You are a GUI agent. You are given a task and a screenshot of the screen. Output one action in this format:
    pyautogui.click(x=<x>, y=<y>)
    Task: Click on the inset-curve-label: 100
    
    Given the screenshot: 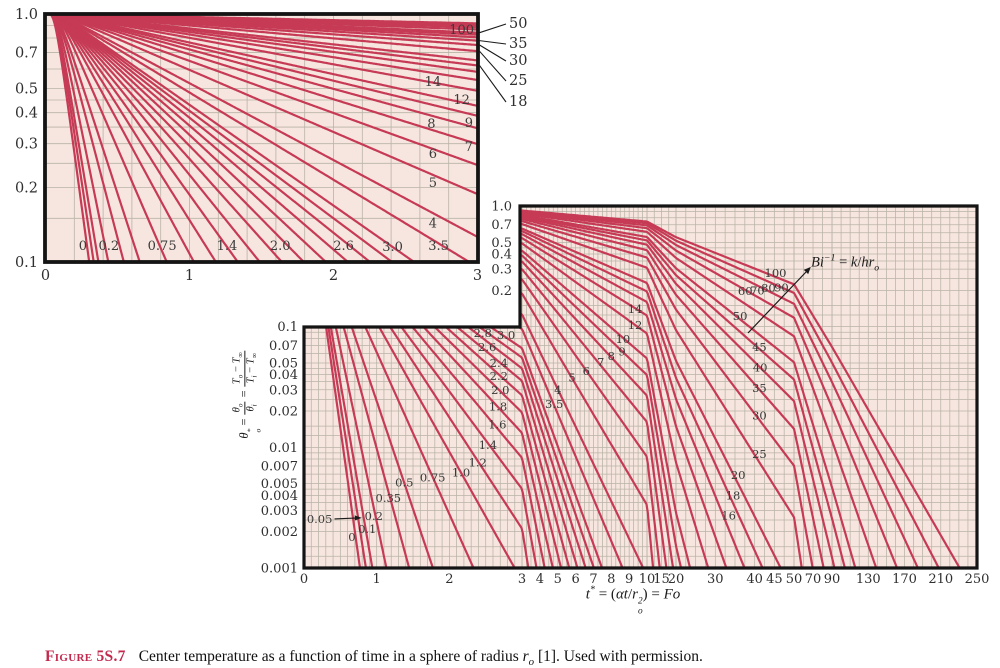 What is the action you would take?
    pyautogui.click(x=461, y=30)
    